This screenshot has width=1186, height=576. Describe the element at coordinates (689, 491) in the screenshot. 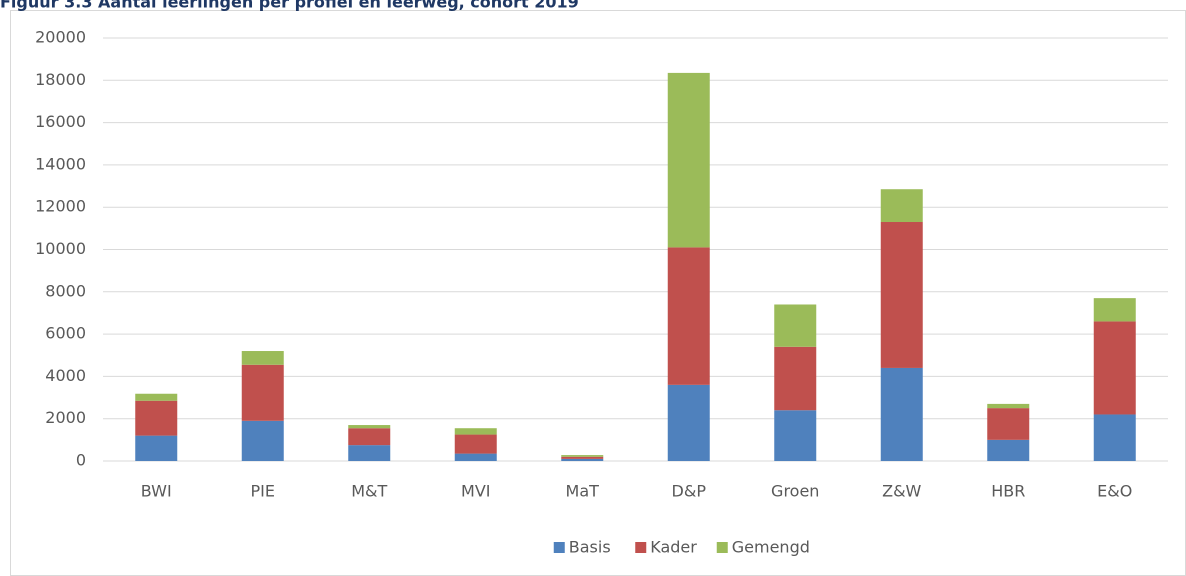

I see `x-tick-label: D&P` at that location.